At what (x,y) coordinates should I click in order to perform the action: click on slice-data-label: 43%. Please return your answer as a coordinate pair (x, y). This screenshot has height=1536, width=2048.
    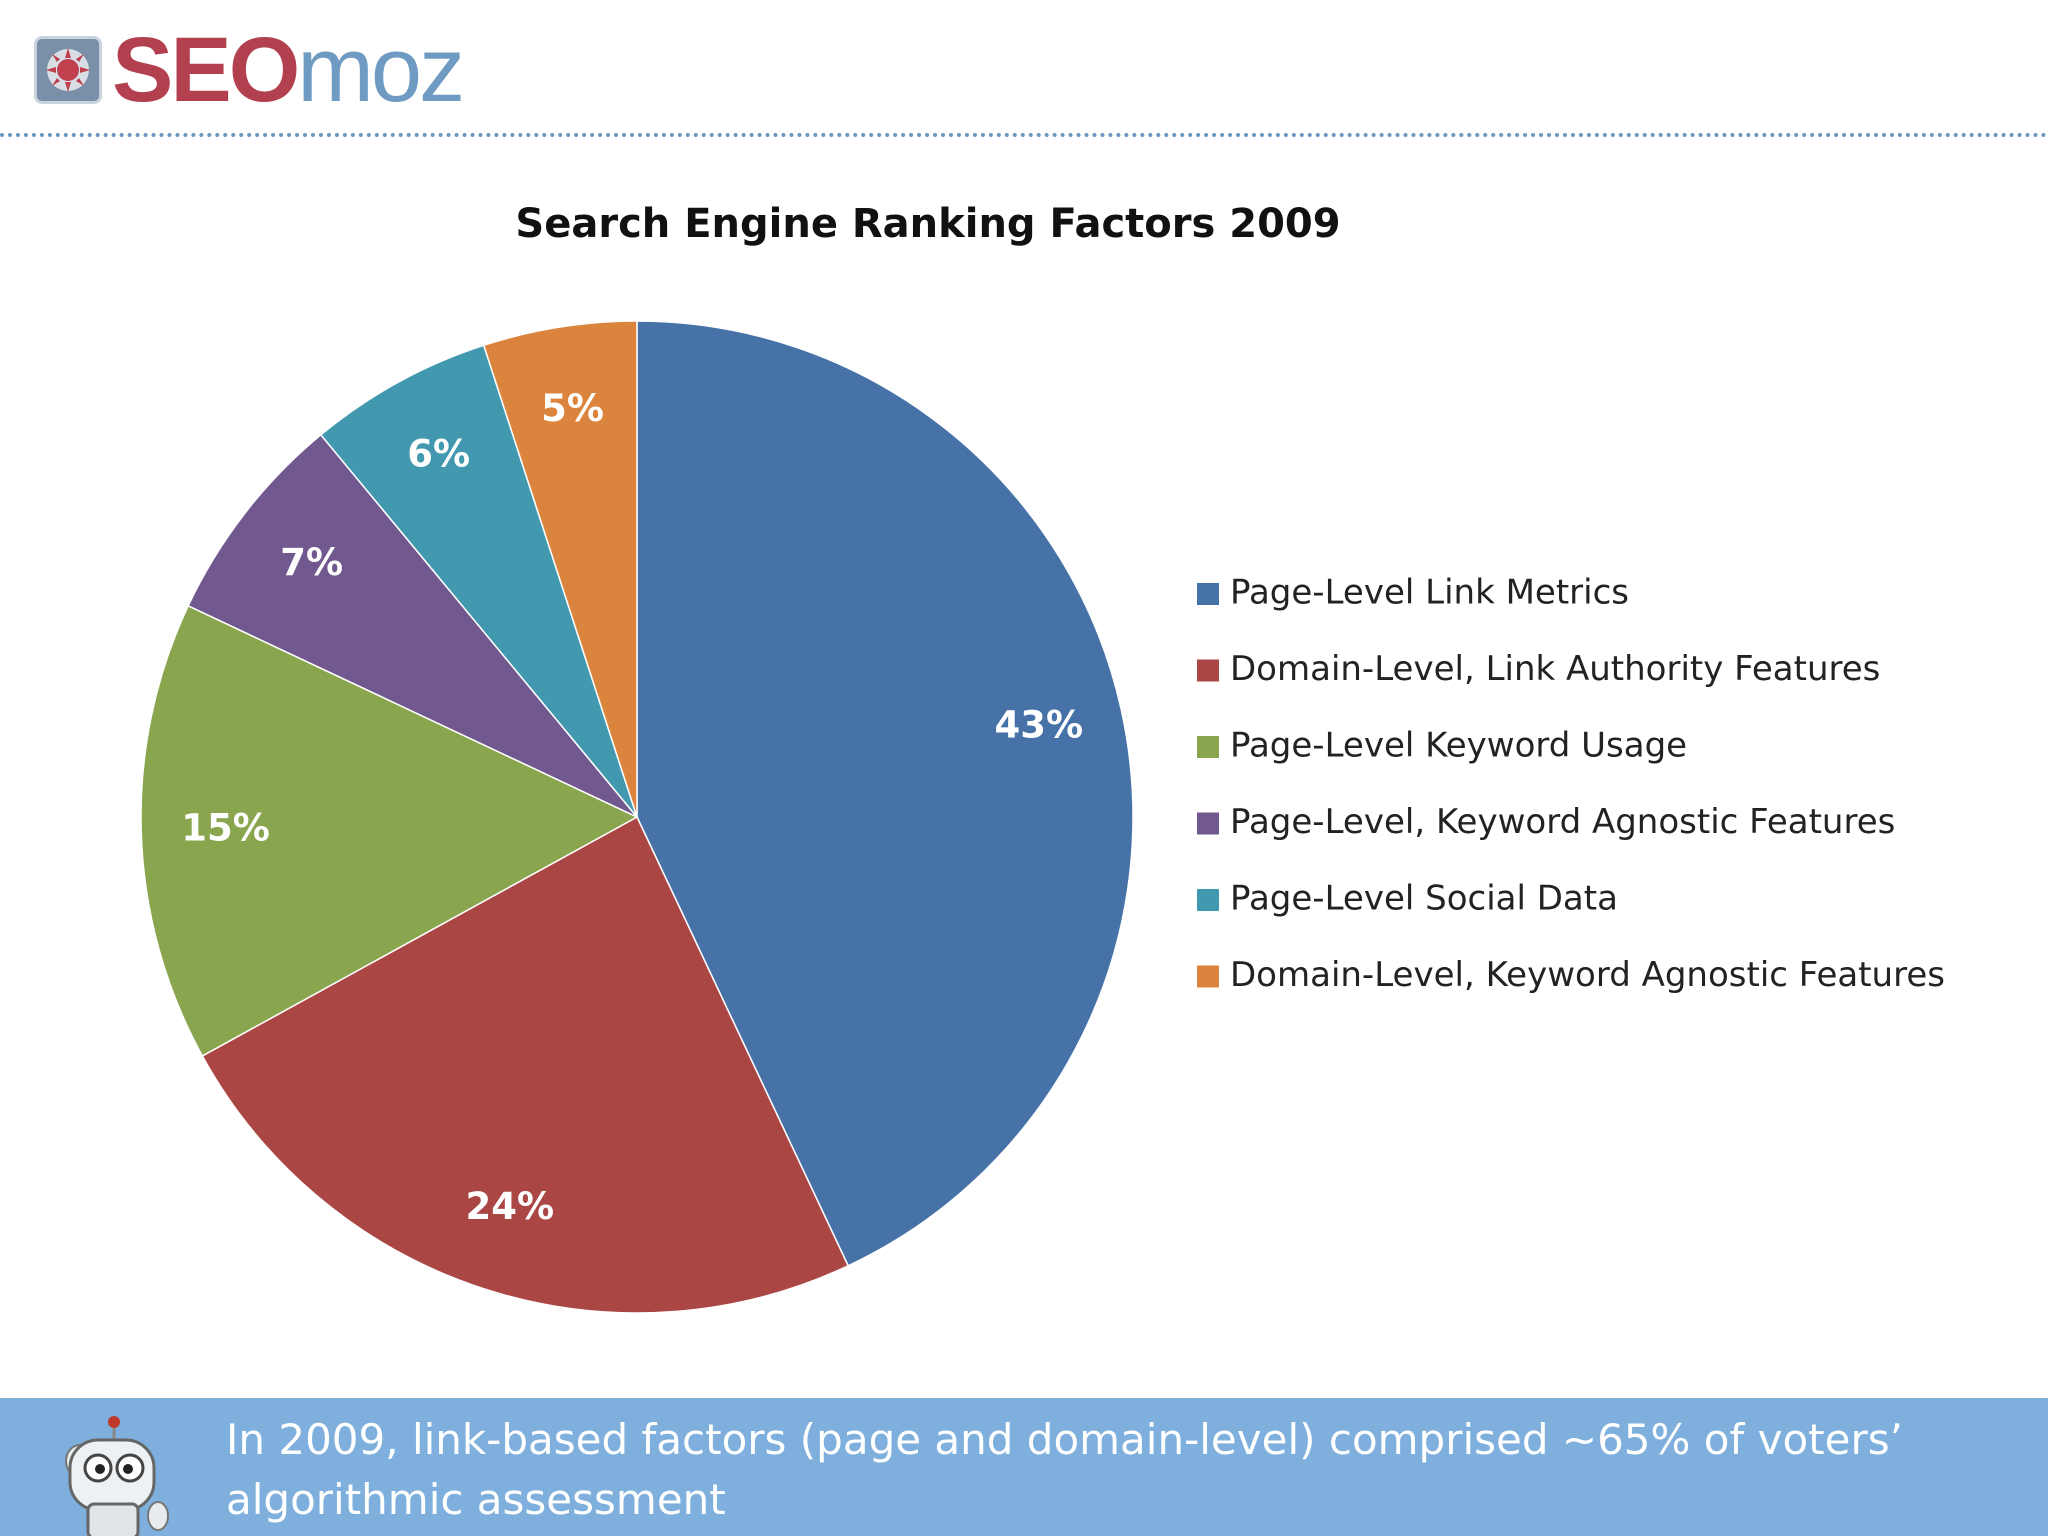
    Looking at the image, I should click on (1038, 725).